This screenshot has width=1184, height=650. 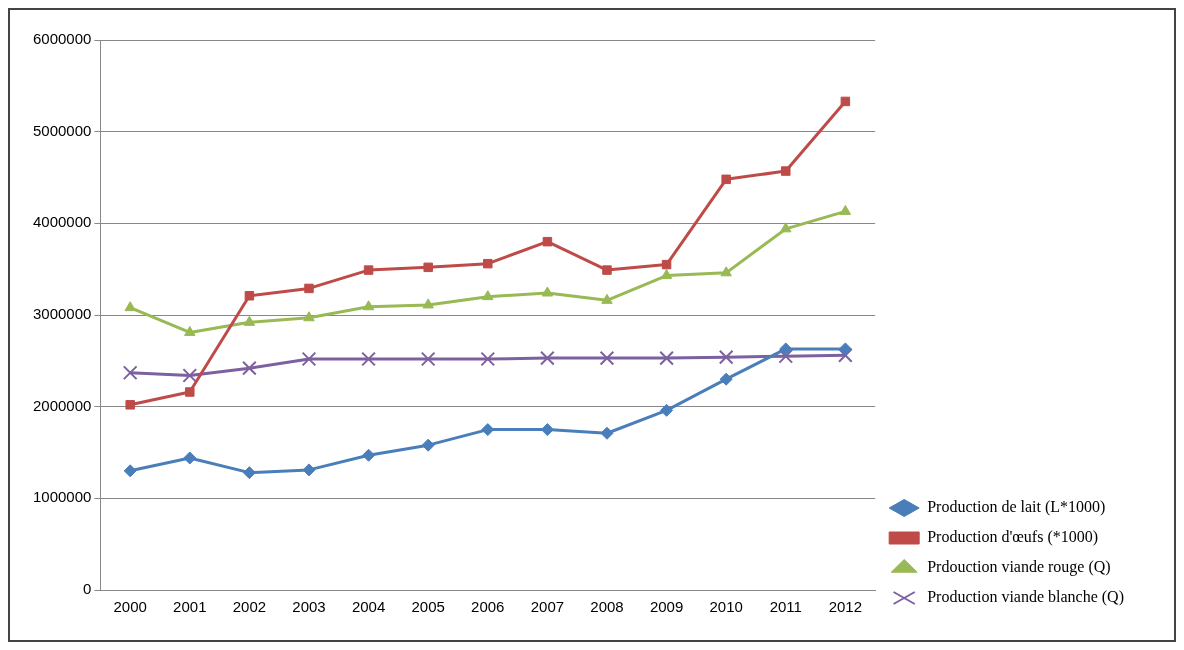 What do you see at coordinates (130, 607) in the screenshot?
I see `x-tick-label: 2000` at bounding box center [130, 607].